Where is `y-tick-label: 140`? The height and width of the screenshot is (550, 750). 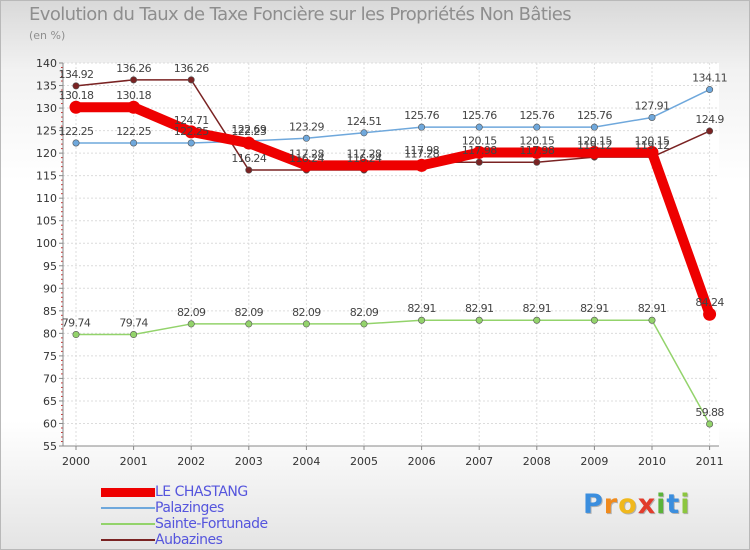 y-tick-label: 140 is located at coordinates (46, 63).